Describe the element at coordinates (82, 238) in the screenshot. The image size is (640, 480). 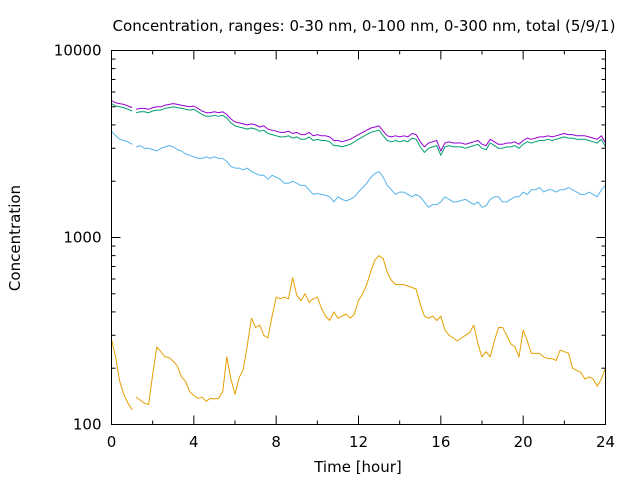
I see `y-tick-label: 1000` at that location.